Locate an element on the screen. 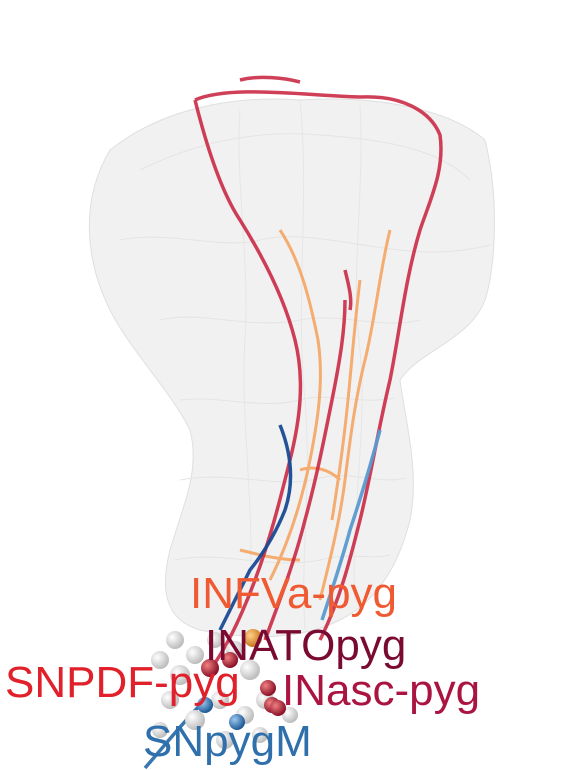 The image size is (580, 770). soma-inato is located at coordinates (230, 660).